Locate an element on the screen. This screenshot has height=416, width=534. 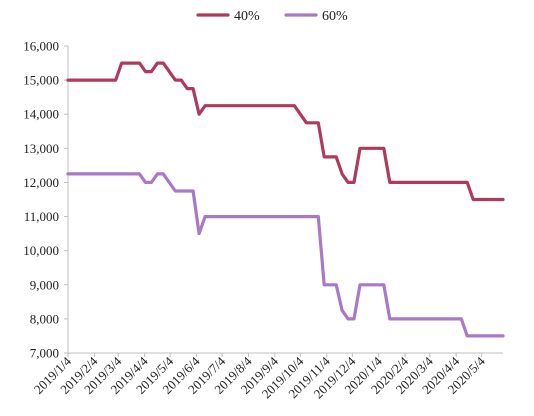
legend: 40% 60% is located at coordinates (272, 16).